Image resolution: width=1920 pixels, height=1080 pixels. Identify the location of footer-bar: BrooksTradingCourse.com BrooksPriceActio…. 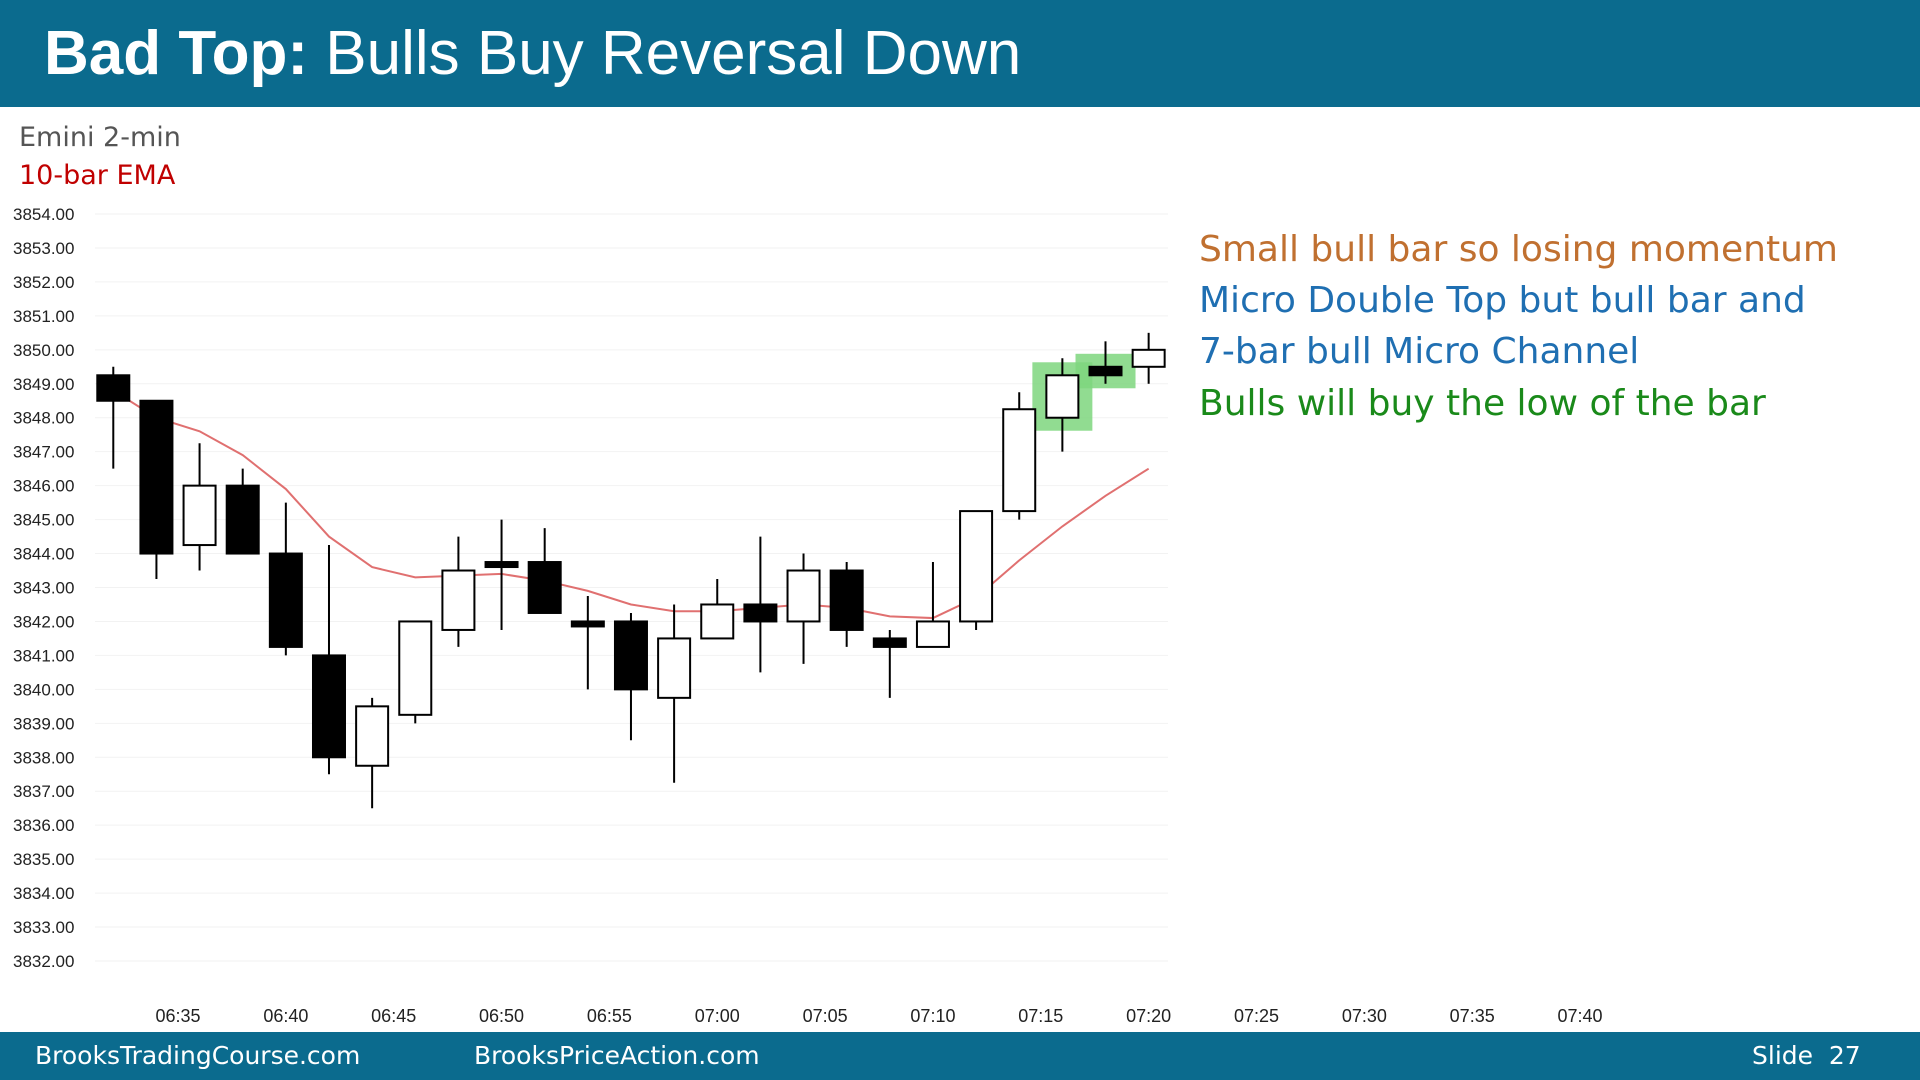
(960, 1056).